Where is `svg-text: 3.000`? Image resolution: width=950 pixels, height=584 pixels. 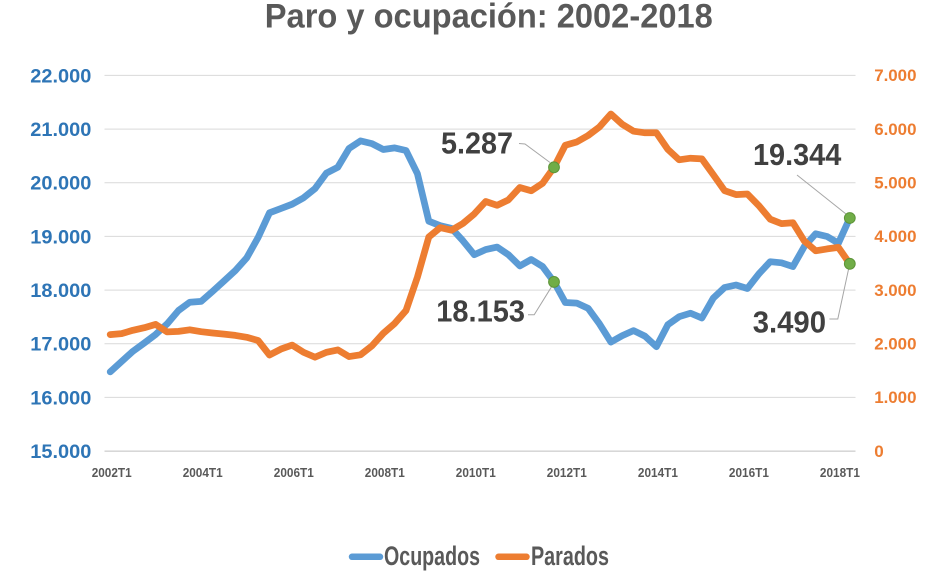
svg-text: 3.000 is located at coordinates (895, 290).